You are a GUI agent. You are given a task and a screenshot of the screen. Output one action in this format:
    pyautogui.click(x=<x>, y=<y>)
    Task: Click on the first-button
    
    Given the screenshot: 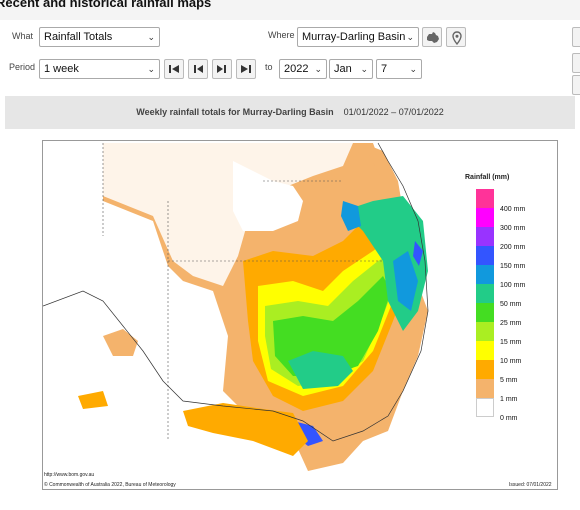 What is the action you would take?
    pyautogui.click(x=174, y=69)
    